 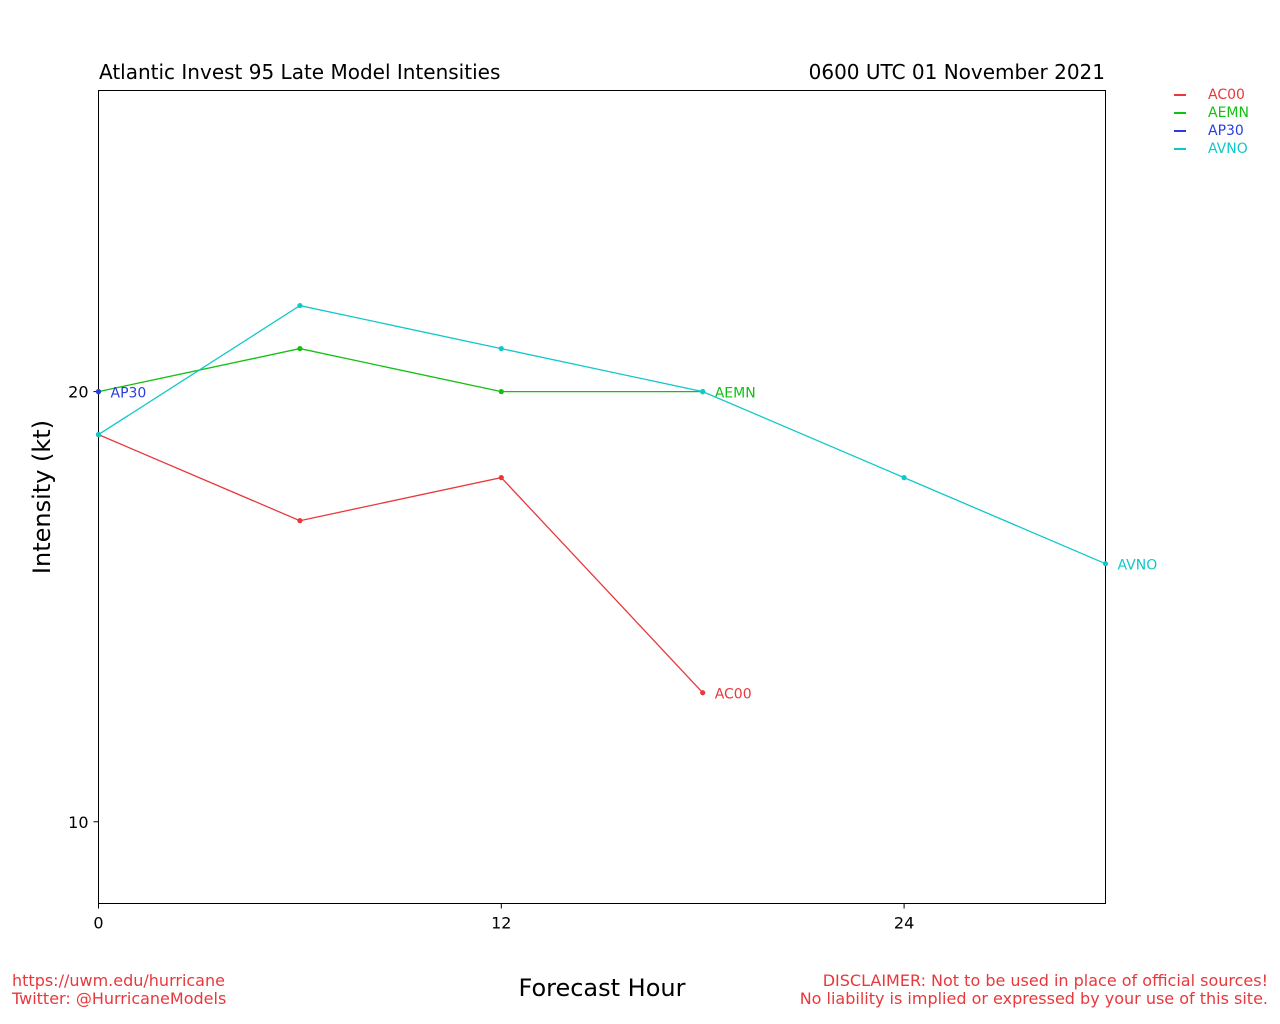 What do you see at coordinates (98, 392) in the screenshot?
I see `data-point-ap30` at bounding box center [98, 392].